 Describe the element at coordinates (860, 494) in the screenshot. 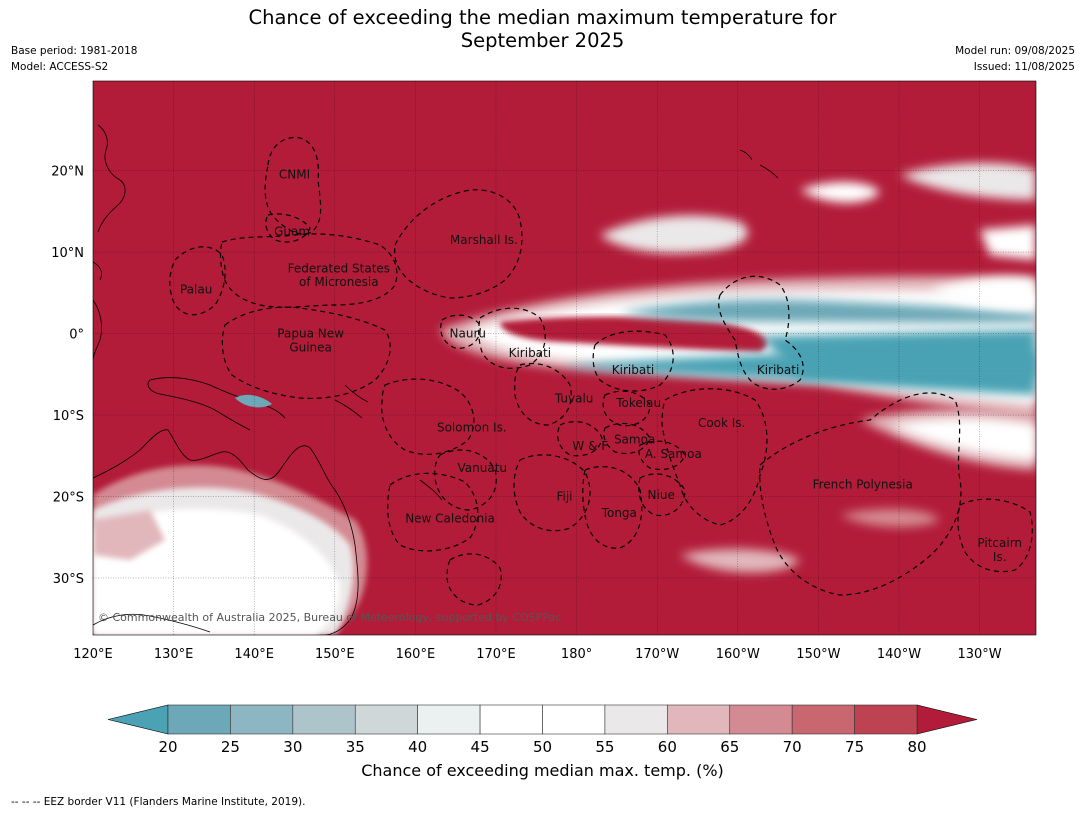

I see `eez-french-polynesia` at that location.